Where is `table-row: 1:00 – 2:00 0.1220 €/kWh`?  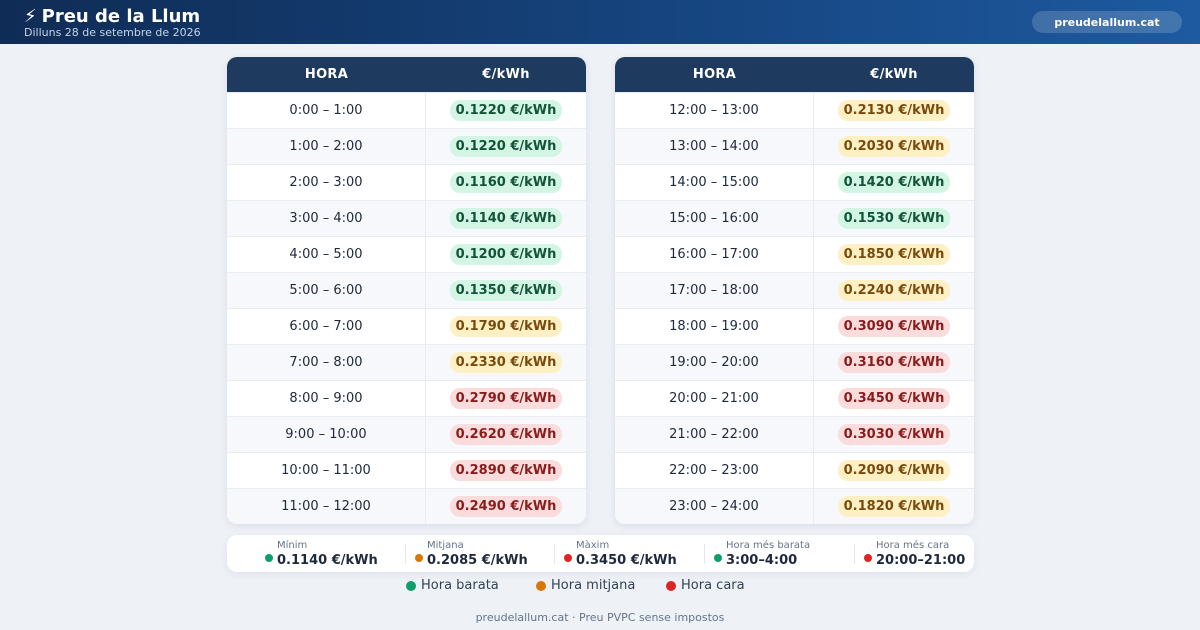
table-row: 1:00 – 2:00 0.1220 €/kWh is located at coordinates (406, 146).